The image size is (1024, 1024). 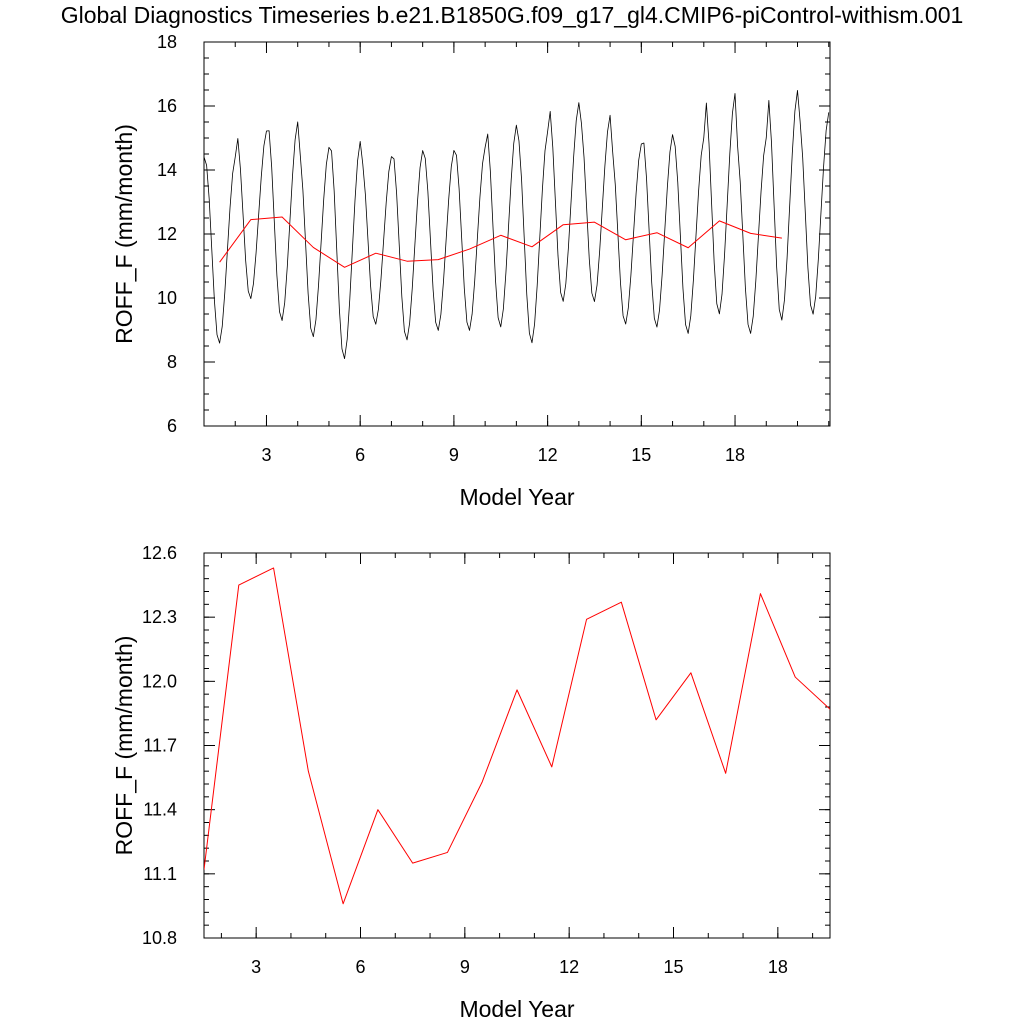 I want to click on y-tick-label: 18, so click(x=167, y=42).